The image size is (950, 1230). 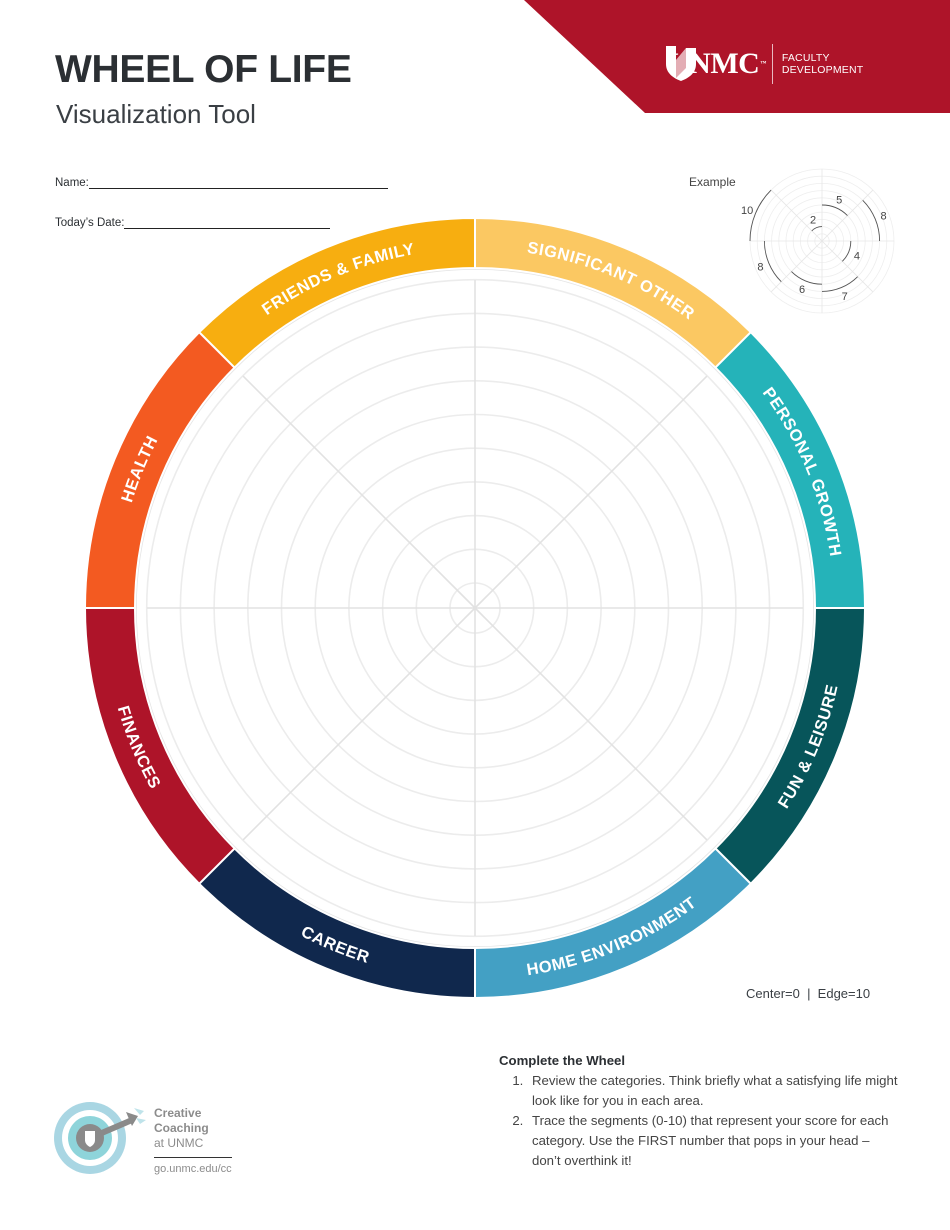 I want to click on example-score-label: 4, so click(x=857, y=256).